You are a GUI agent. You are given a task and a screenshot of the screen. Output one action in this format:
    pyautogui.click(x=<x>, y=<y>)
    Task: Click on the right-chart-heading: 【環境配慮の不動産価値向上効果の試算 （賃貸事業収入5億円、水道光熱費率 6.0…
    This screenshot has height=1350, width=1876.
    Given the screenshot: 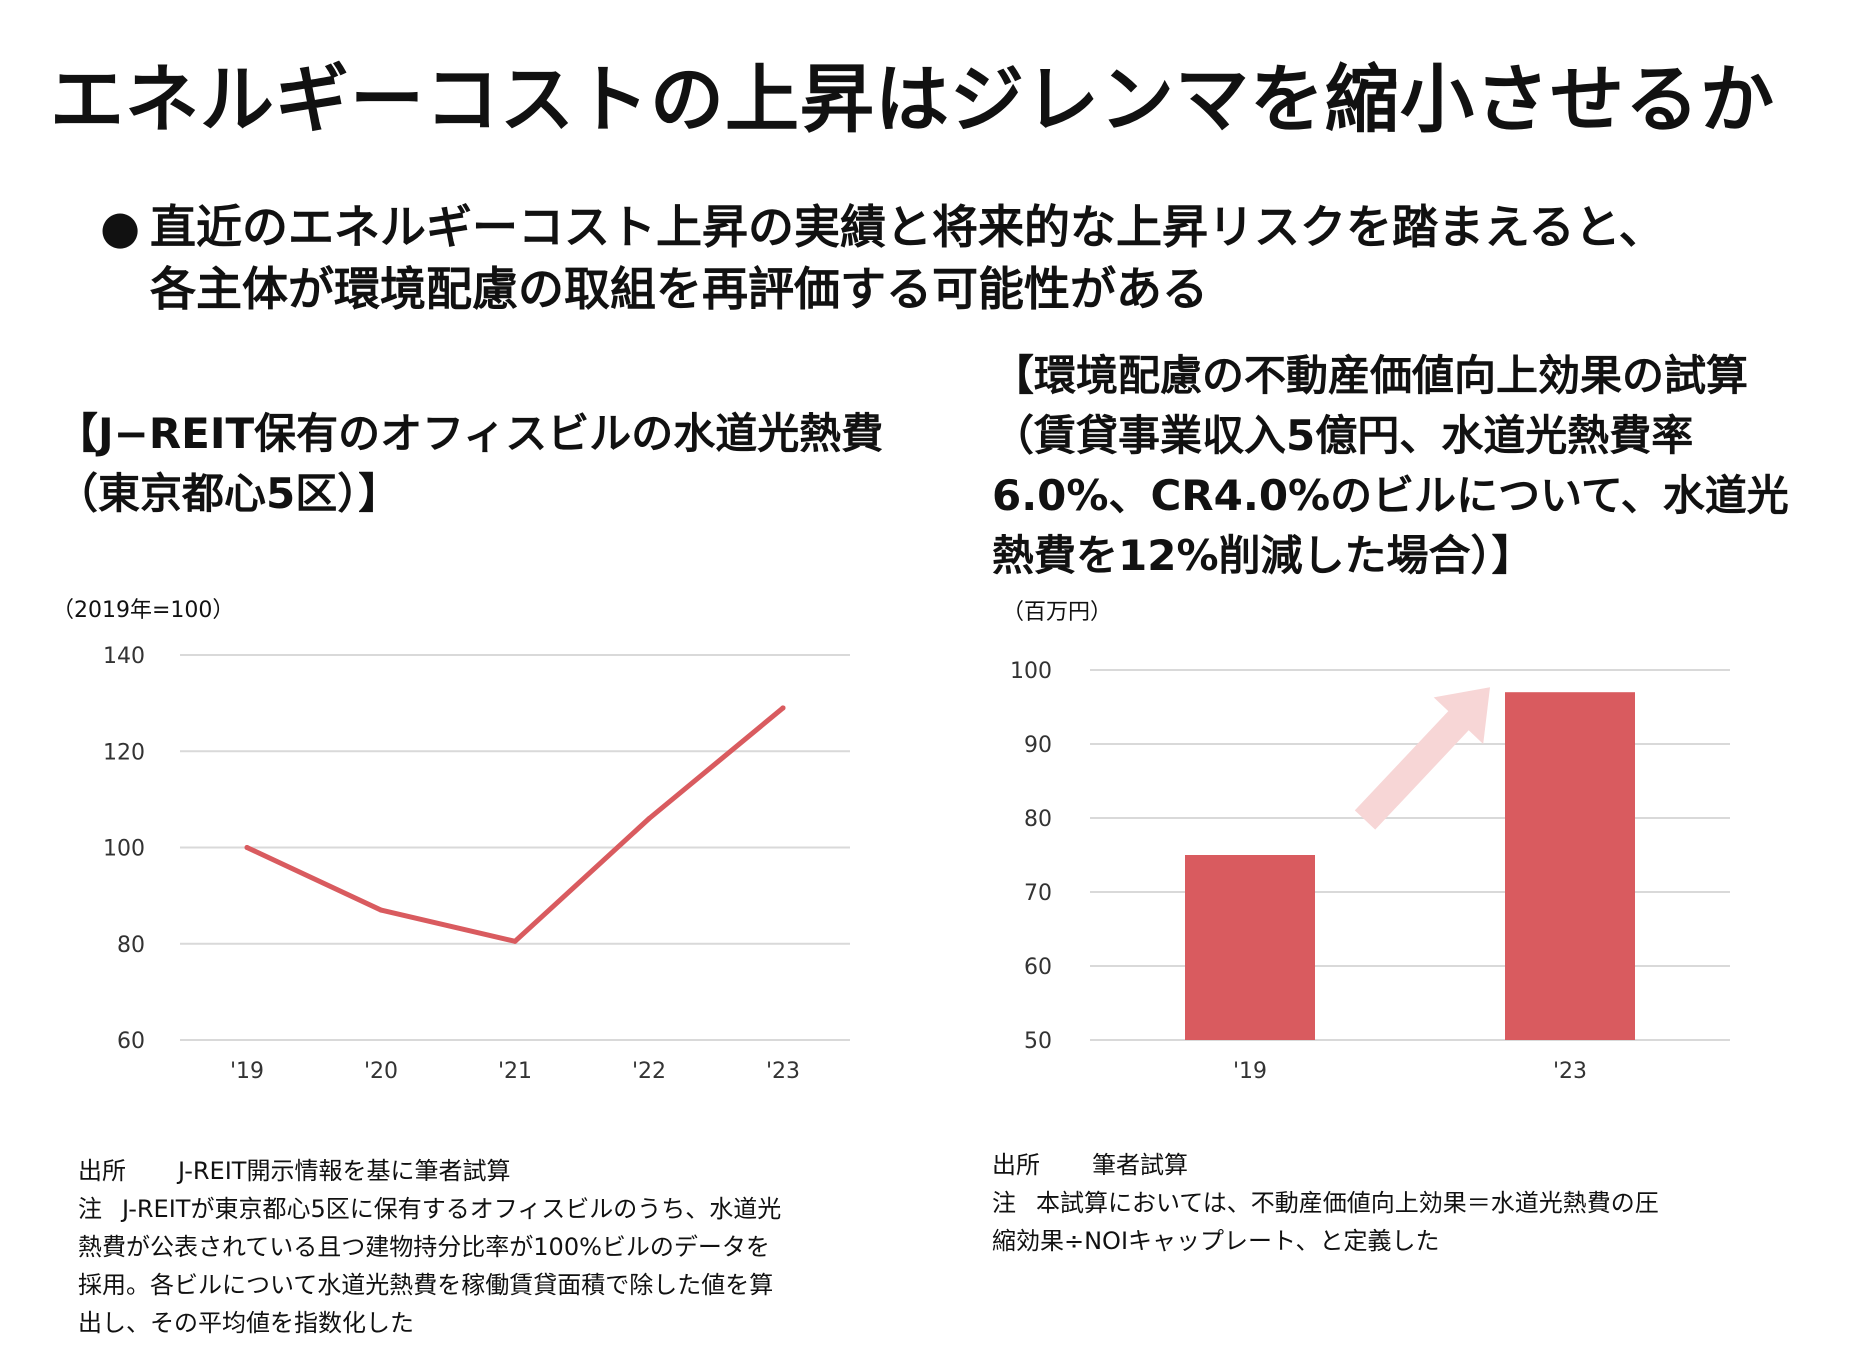 What is the action you would take?
    pyautogui.click(x=1390, y=466)
    